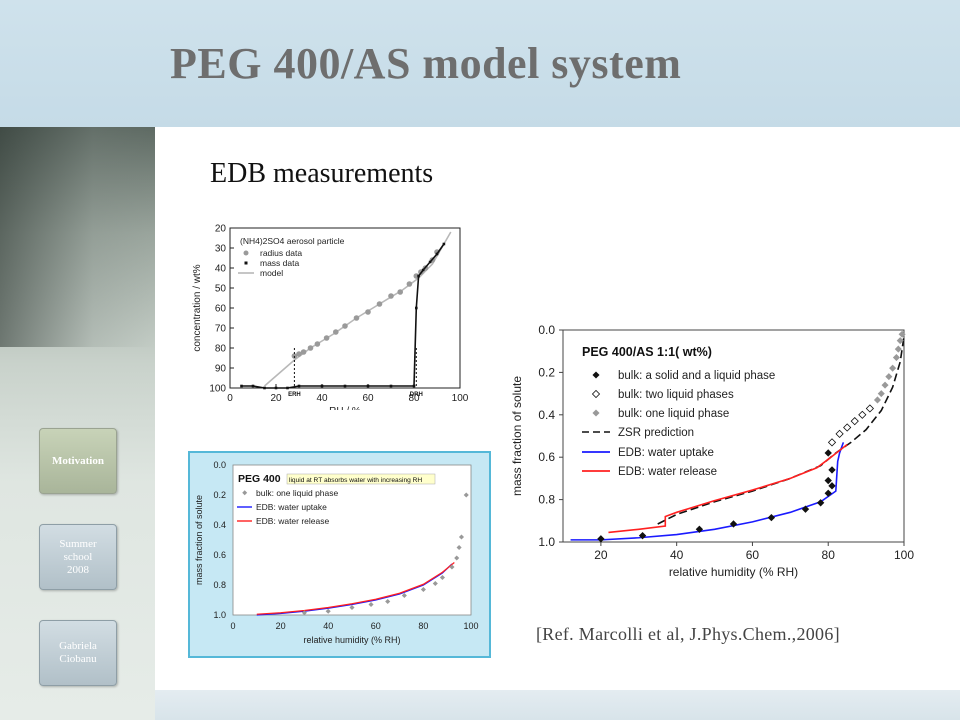 The width and height of the screenshot is (960, 720). Describe the element at coordinates (279, 263) in the screenshot. I see `legend-entry: mass data` at that location.